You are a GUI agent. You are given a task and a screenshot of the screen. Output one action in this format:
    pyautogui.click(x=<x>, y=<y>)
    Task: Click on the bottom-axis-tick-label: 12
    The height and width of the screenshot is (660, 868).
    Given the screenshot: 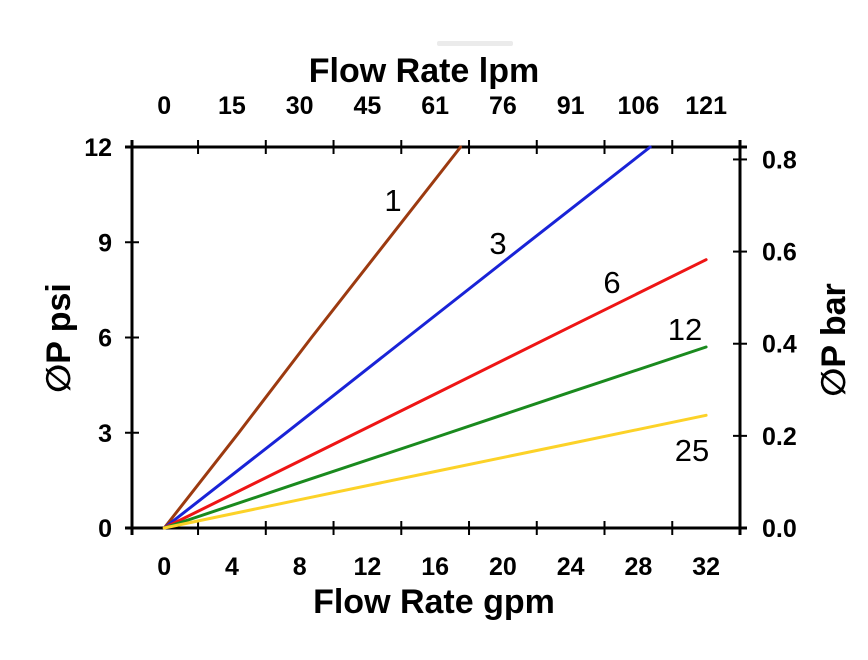 What is the action you would take?
    pyautogui.click(x=368, y=567)
    